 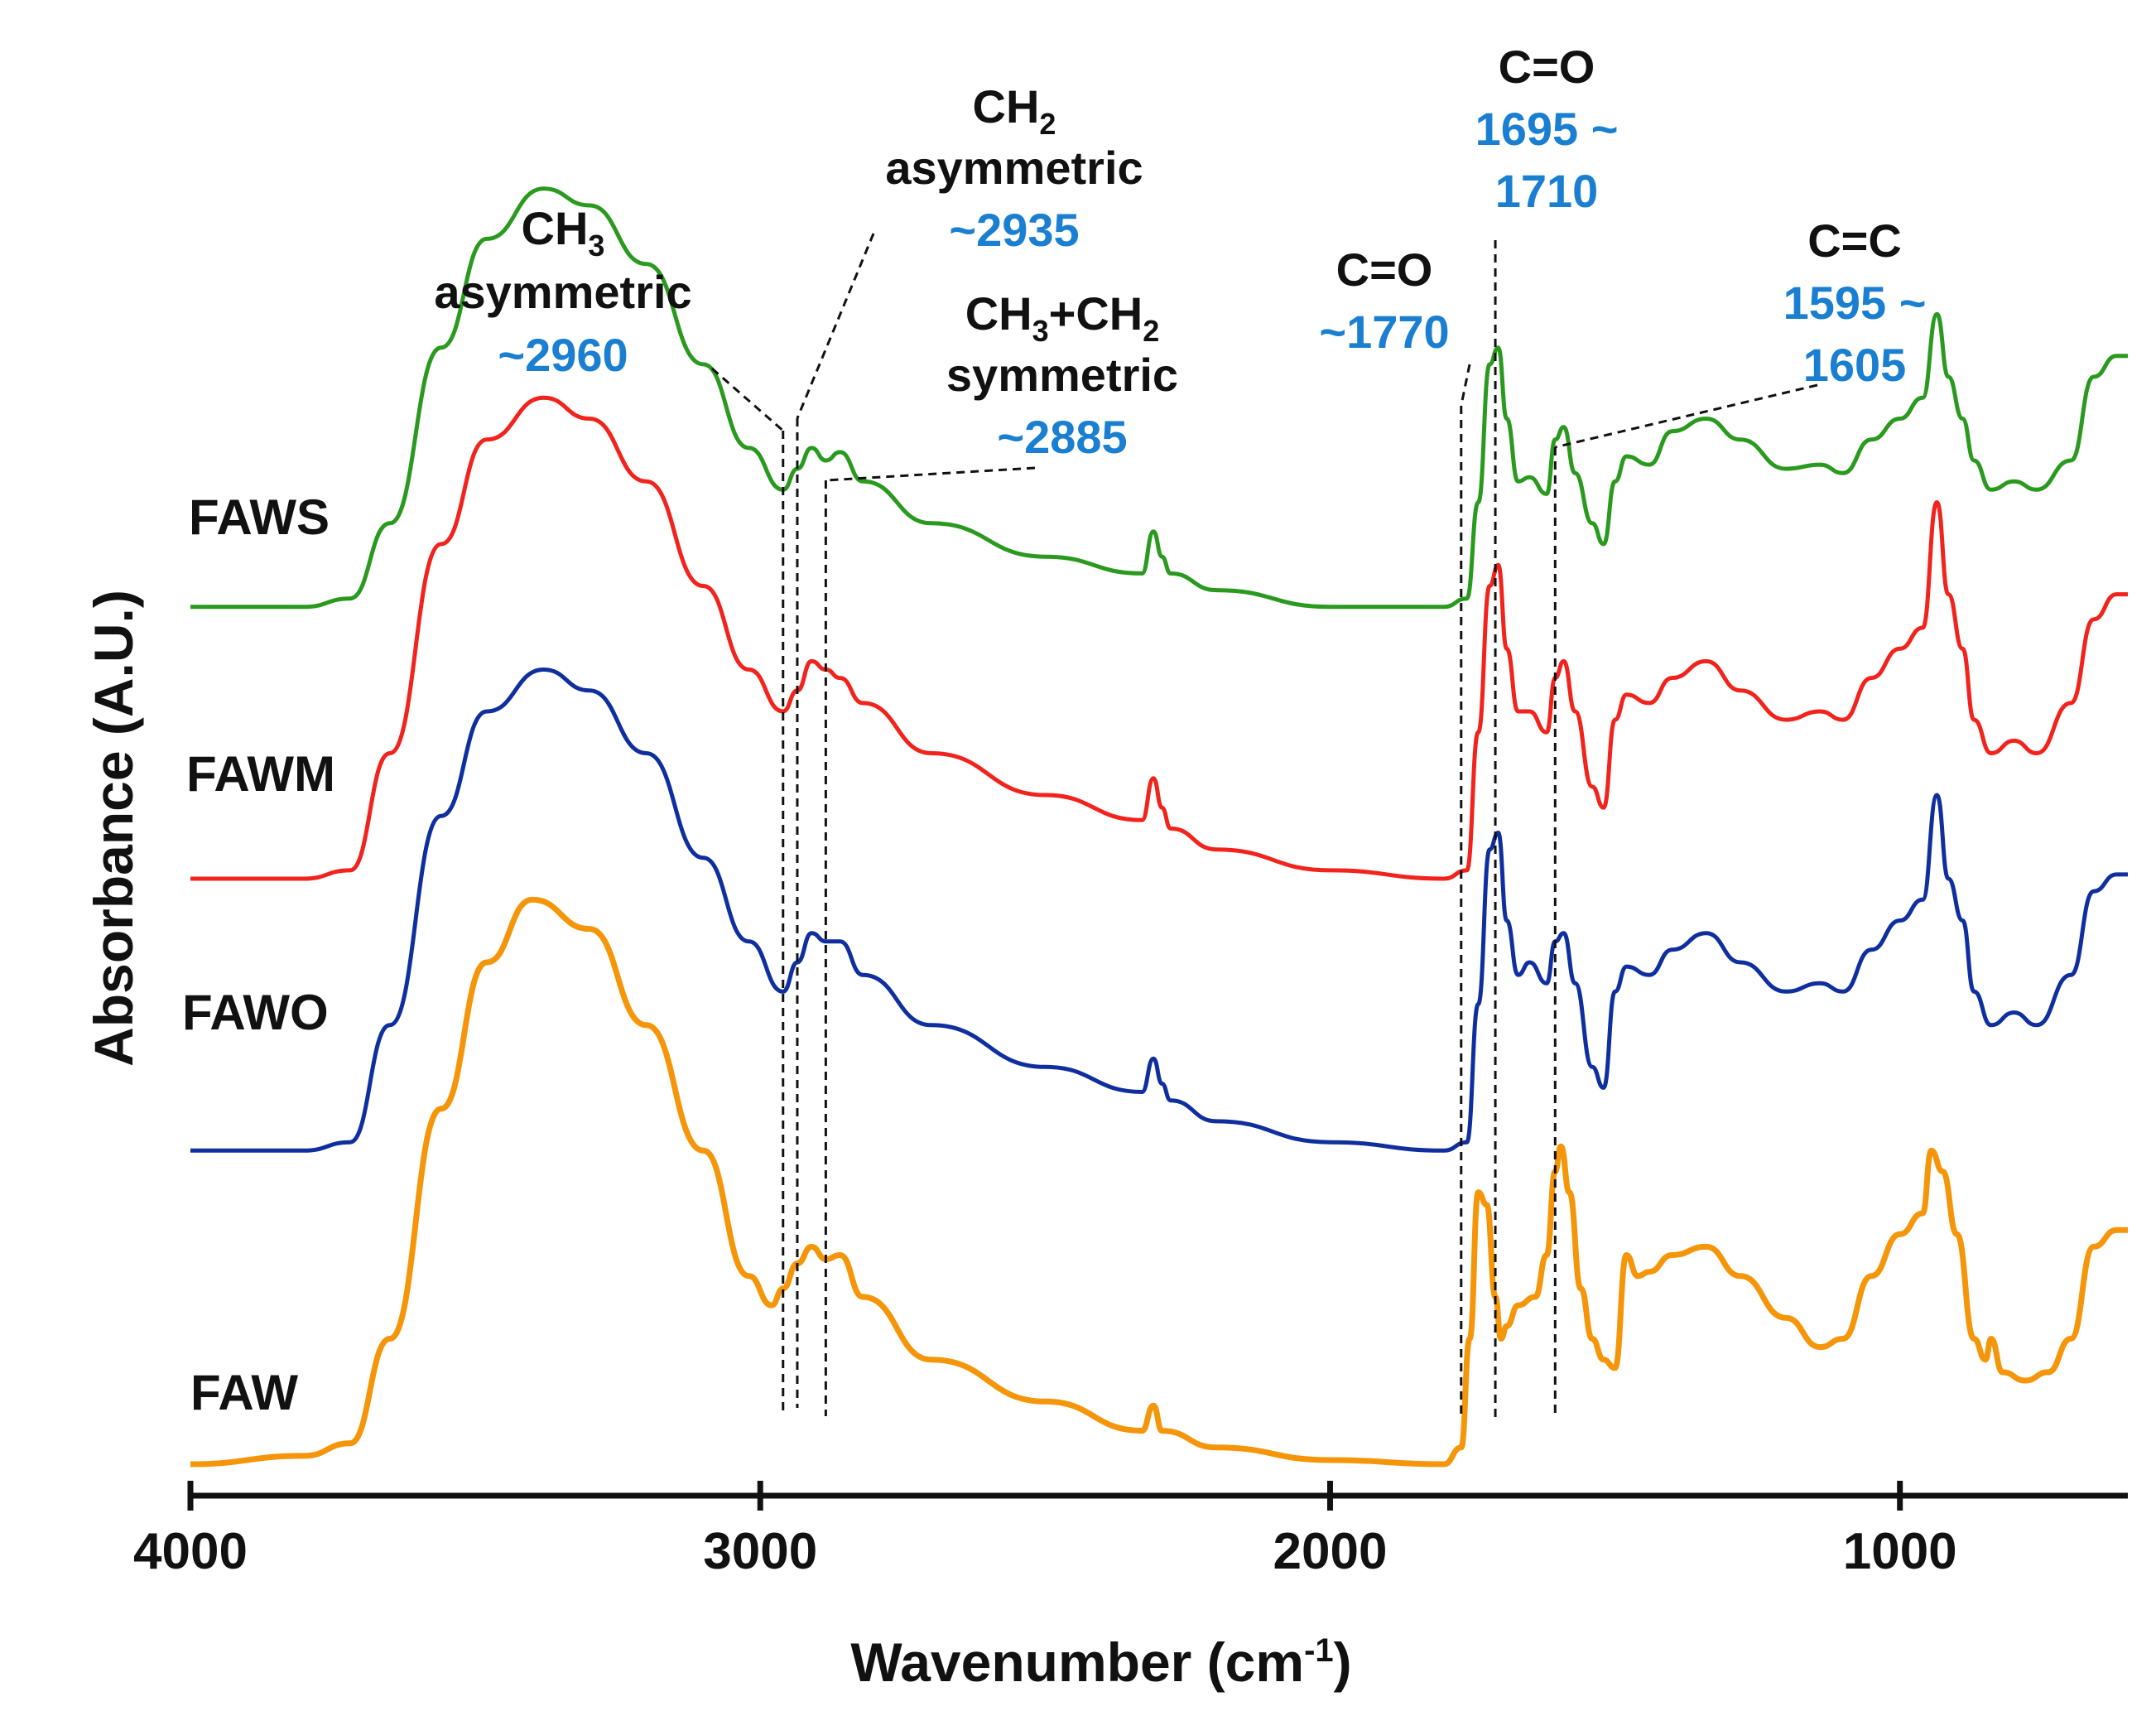 I want to click on annotation-ch2-value: ~2935, so click(x=1014, y=230).